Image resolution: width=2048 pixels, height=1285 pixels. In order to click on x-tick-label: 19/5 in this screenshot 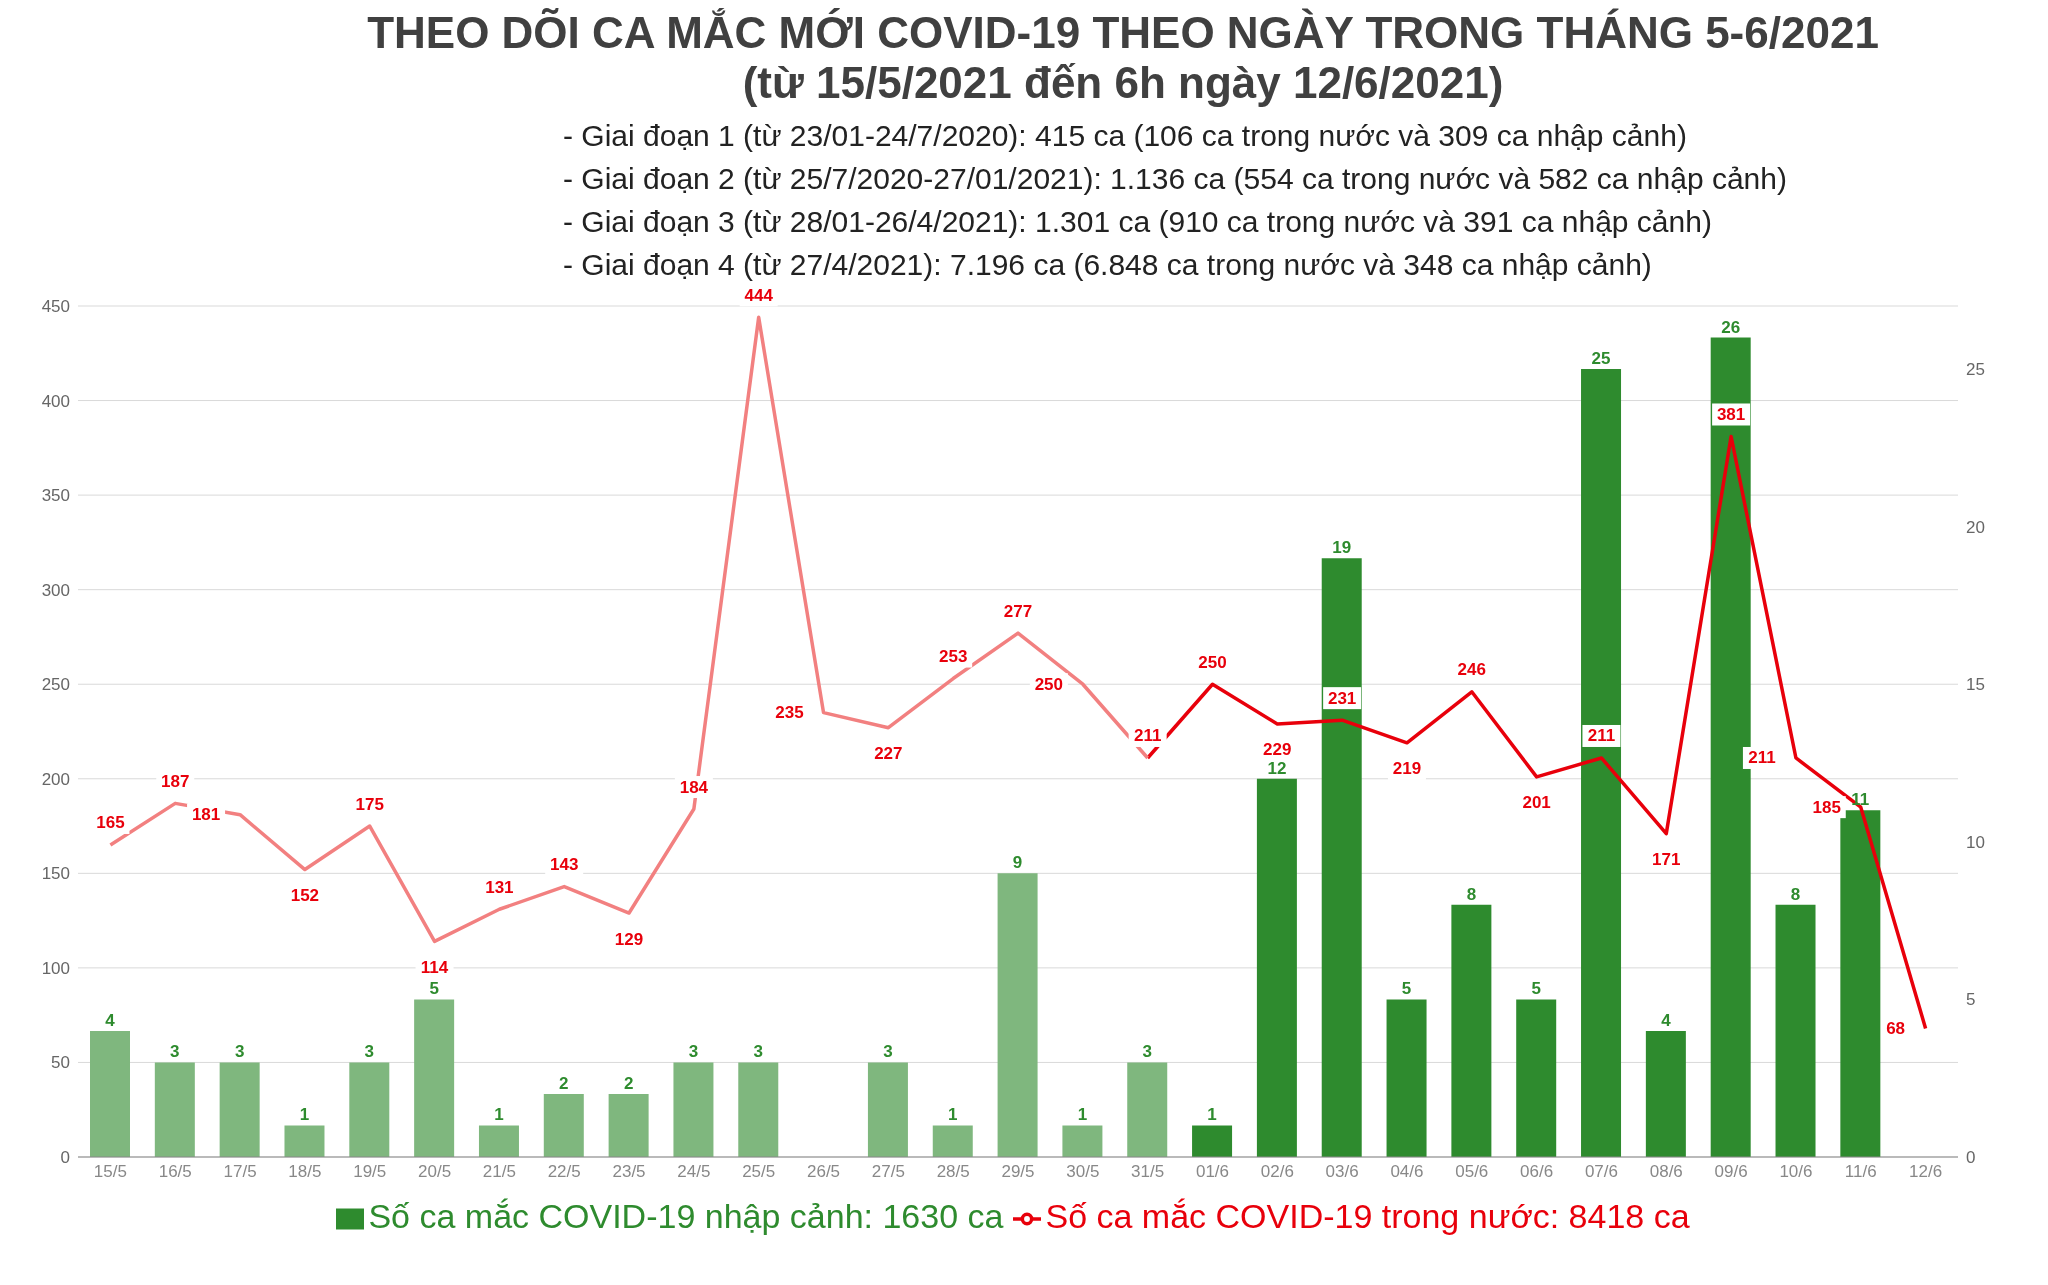, I will do `click(370, 1172)`.